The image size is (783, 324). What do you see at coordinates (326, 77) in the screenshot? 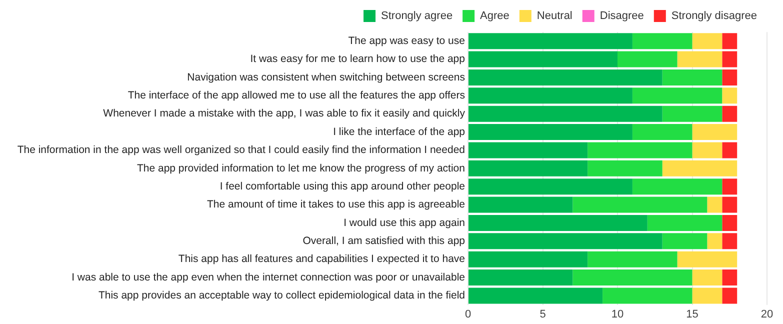
I see `y-tick-label: Navigation was consistent when switching between screens` at bounding box center [326, 77].